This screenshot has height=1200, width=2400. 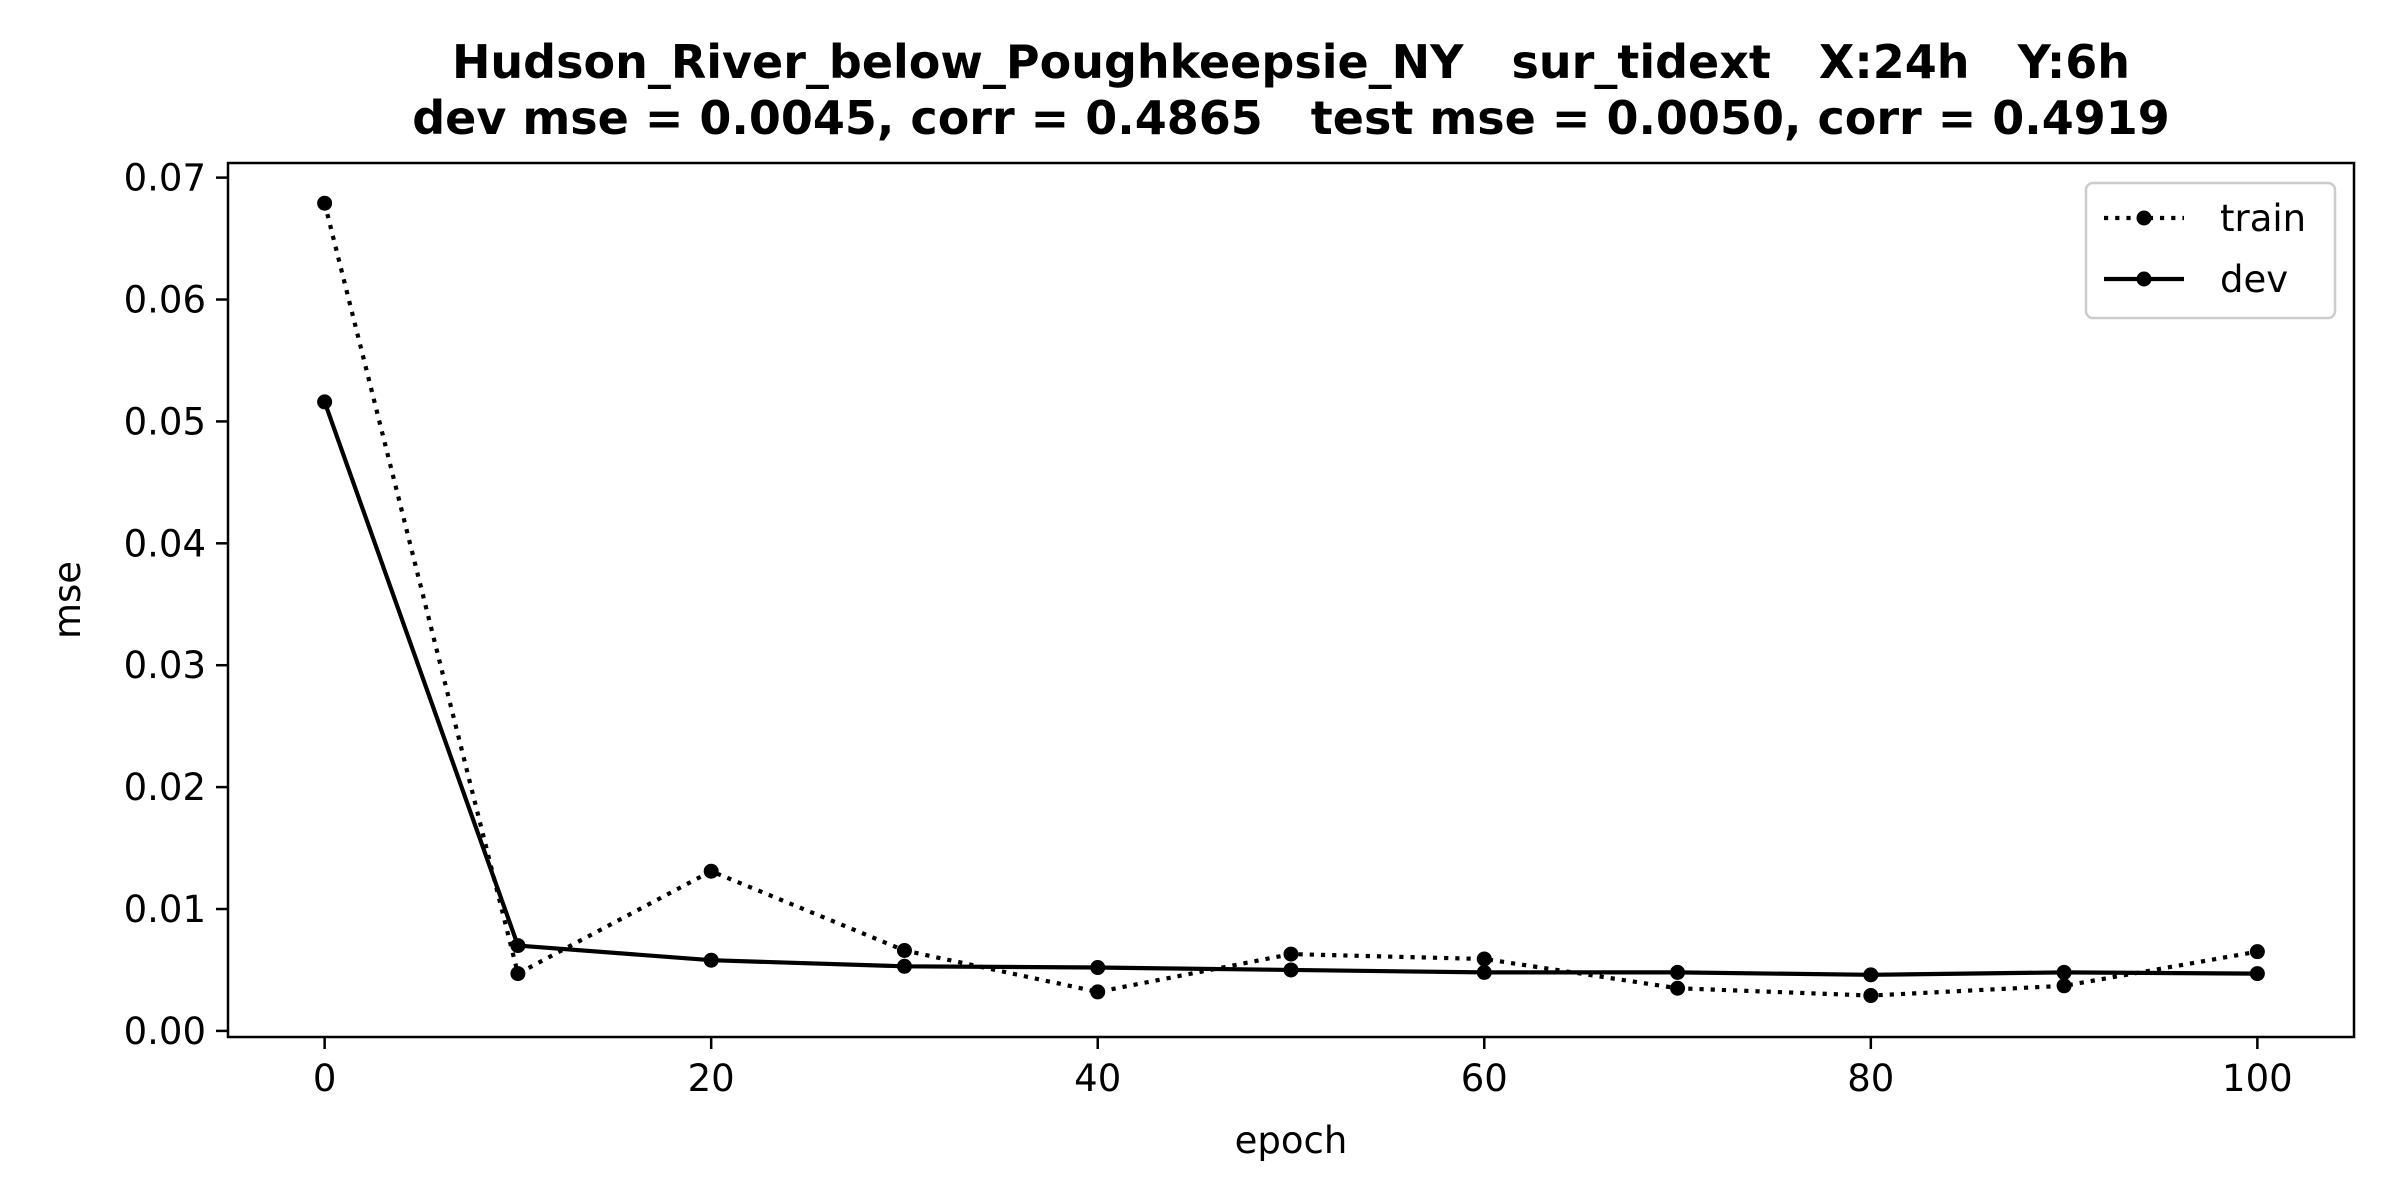 I want to click on y-tick-label: 0.01, so click(x=165, y=909).